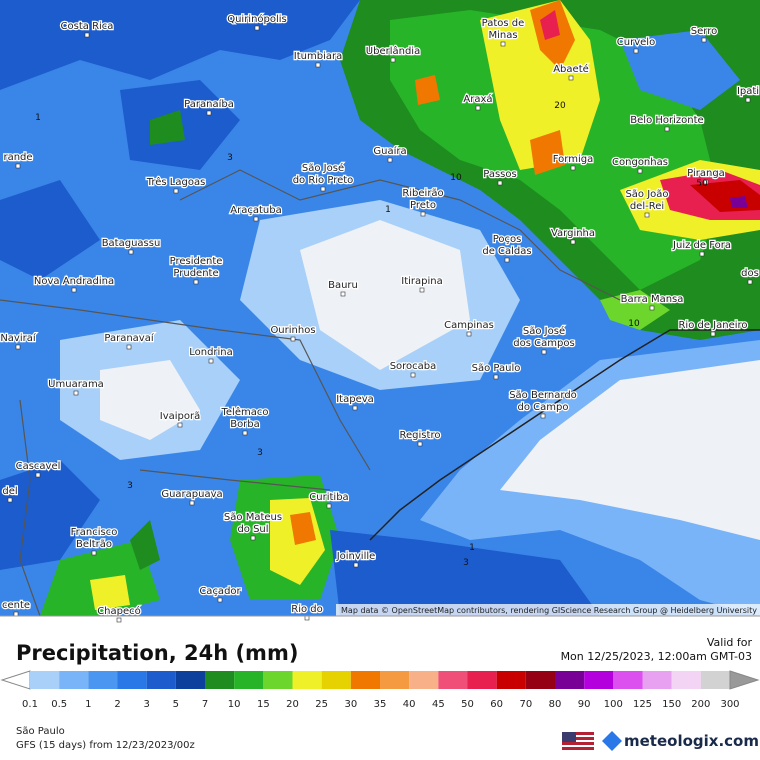  I want to click on legend-tick-label: 15, so click(263, 704).